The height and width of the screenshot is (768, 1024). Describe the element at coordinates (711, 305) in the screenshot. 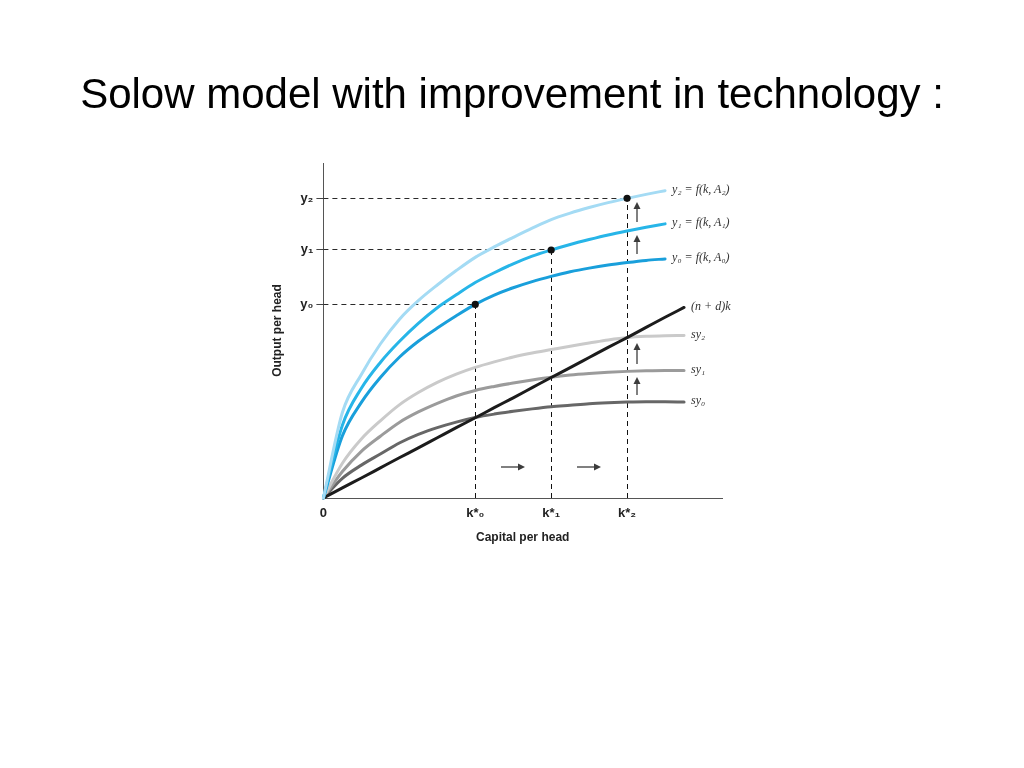

I see `series-label: (n + d)k` at that location.